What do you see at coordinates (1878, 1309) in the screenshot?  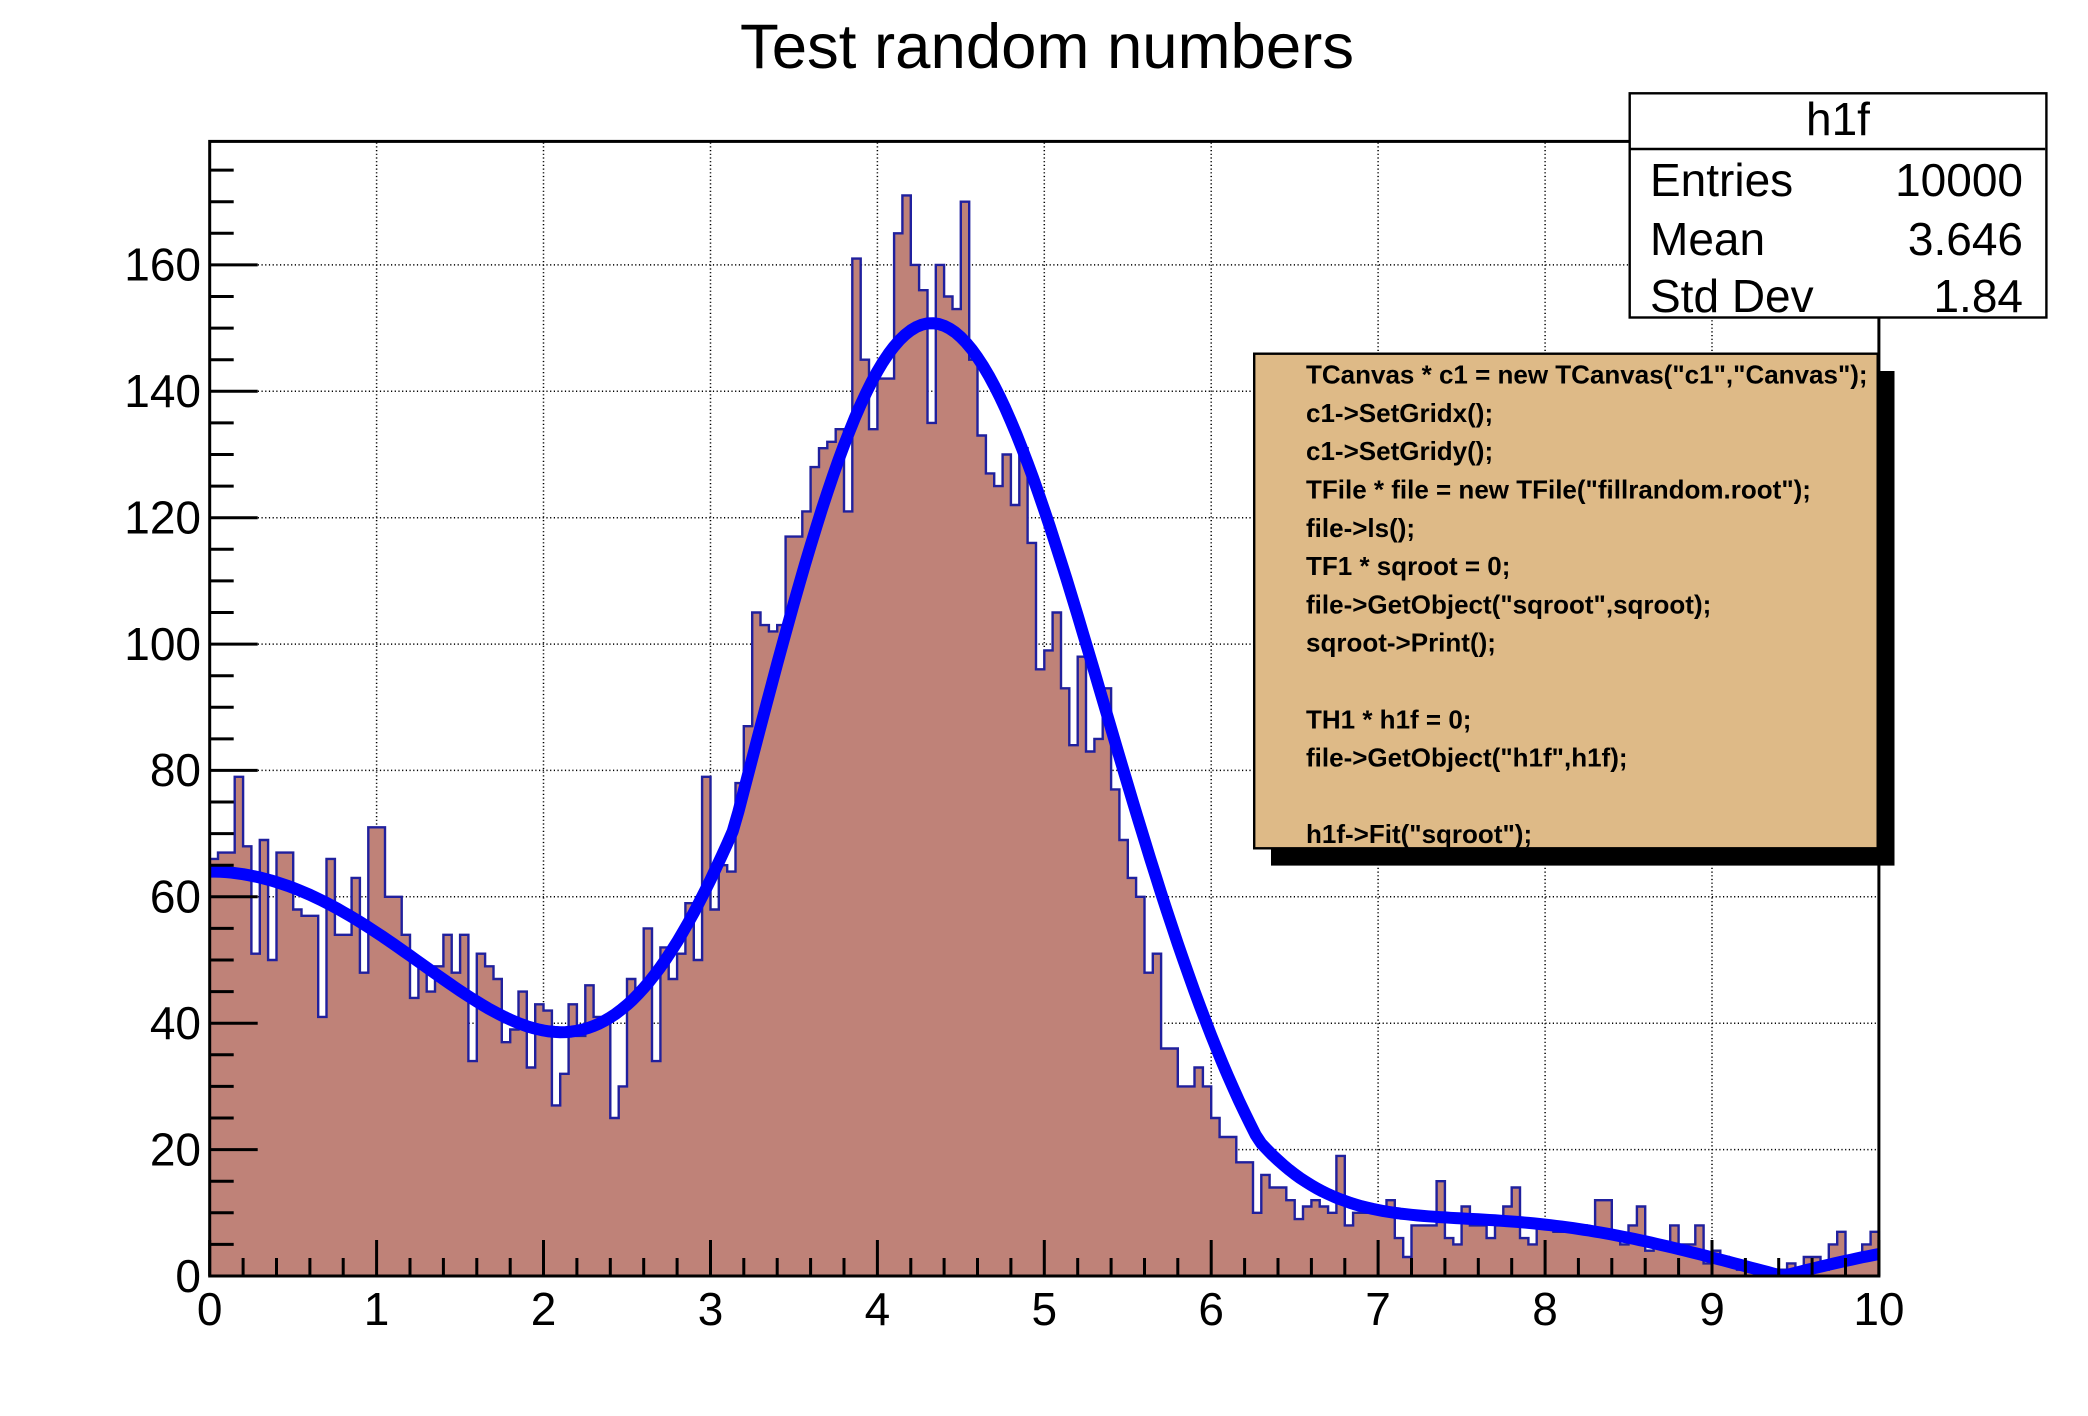 I see `svg-text: 10` at bounding box center [1878, 1309].